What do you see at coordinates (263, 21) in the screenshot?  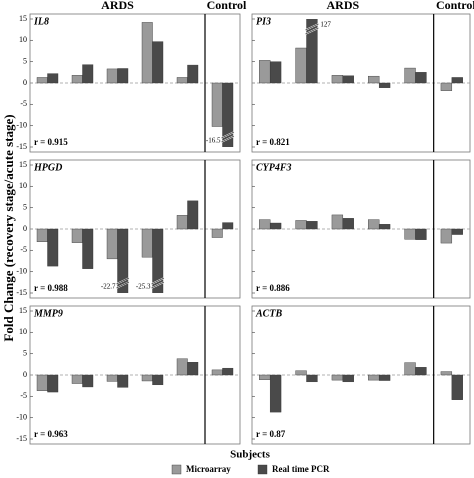 I see `panel-title: PI3` at bounding box center [263, 21].